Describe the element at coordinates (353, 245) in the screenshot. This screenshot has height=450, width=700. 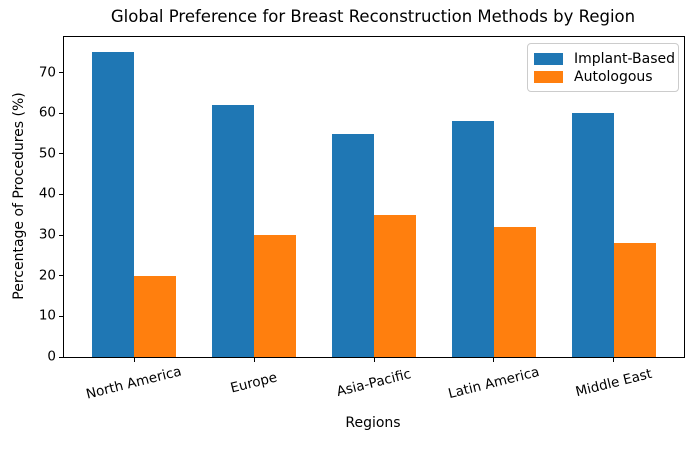
I see `bar-implant-based-asia-pacific` at that location.